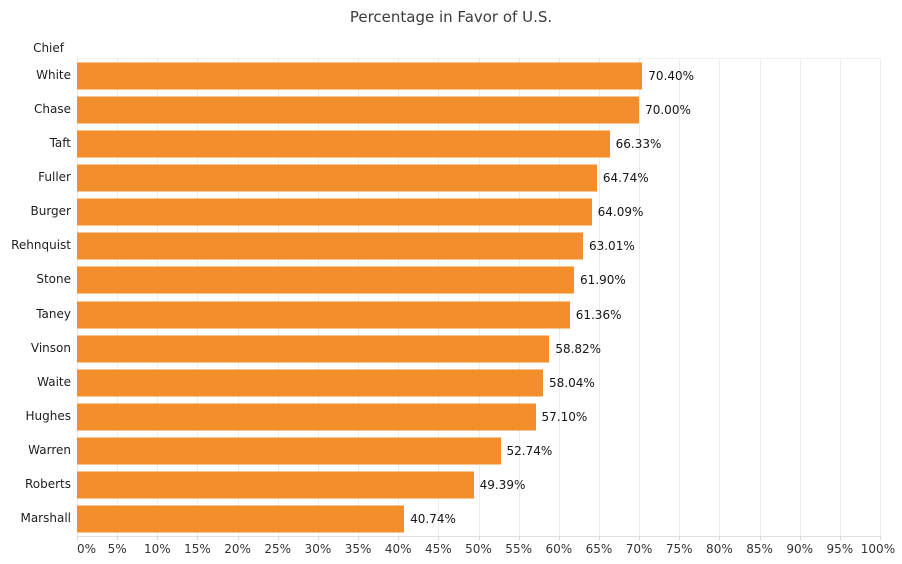 The height and width of the screenshot is (564, 902). Describe the element at coordinates (275, 485) in the screenshot. I see `bar-roberts` at that location.